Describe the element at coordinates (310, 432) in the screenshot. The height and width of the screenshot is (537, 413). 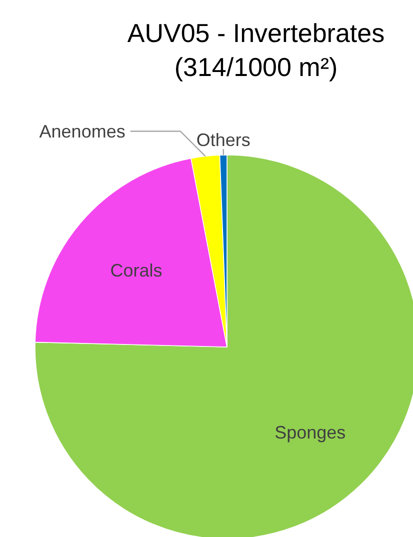
I see `slice-label: Sponges` at that location.